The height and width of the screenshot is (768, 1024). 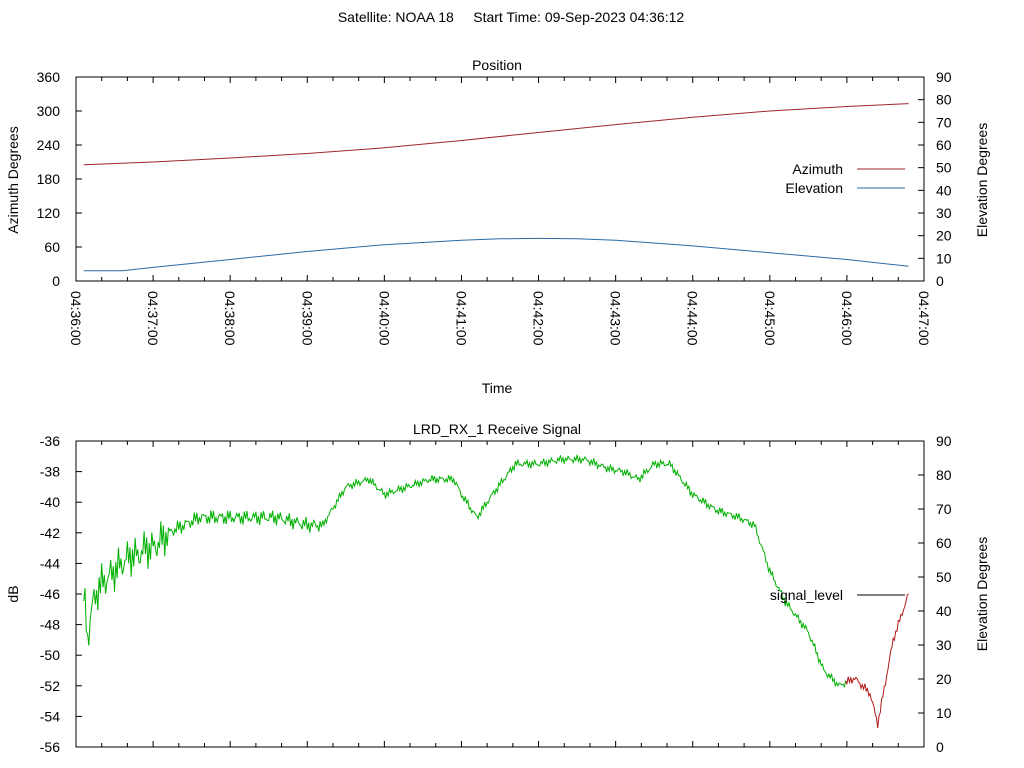 I want to click on x-tick-label: 04:47:00, so click(x=924, y=318).